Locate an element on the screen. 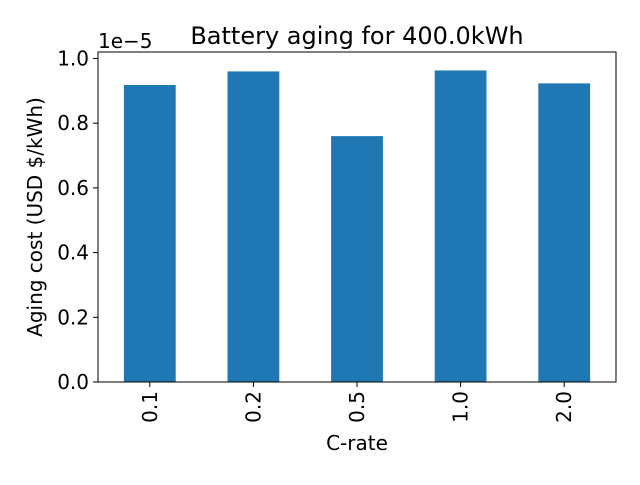 The height and width of the screenshot is (485, 640). y-axis-ticks: 0.0 0.2 0.4 0.6 0.8 1.0 is located at coordinates (77, 220).